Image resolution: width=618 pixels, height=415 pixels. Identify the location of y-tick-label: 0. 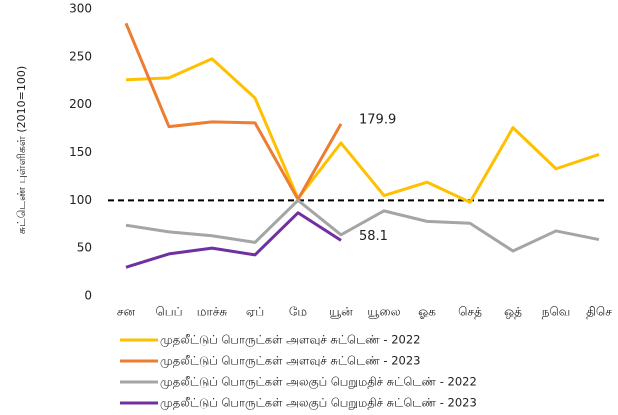
(88, 296).